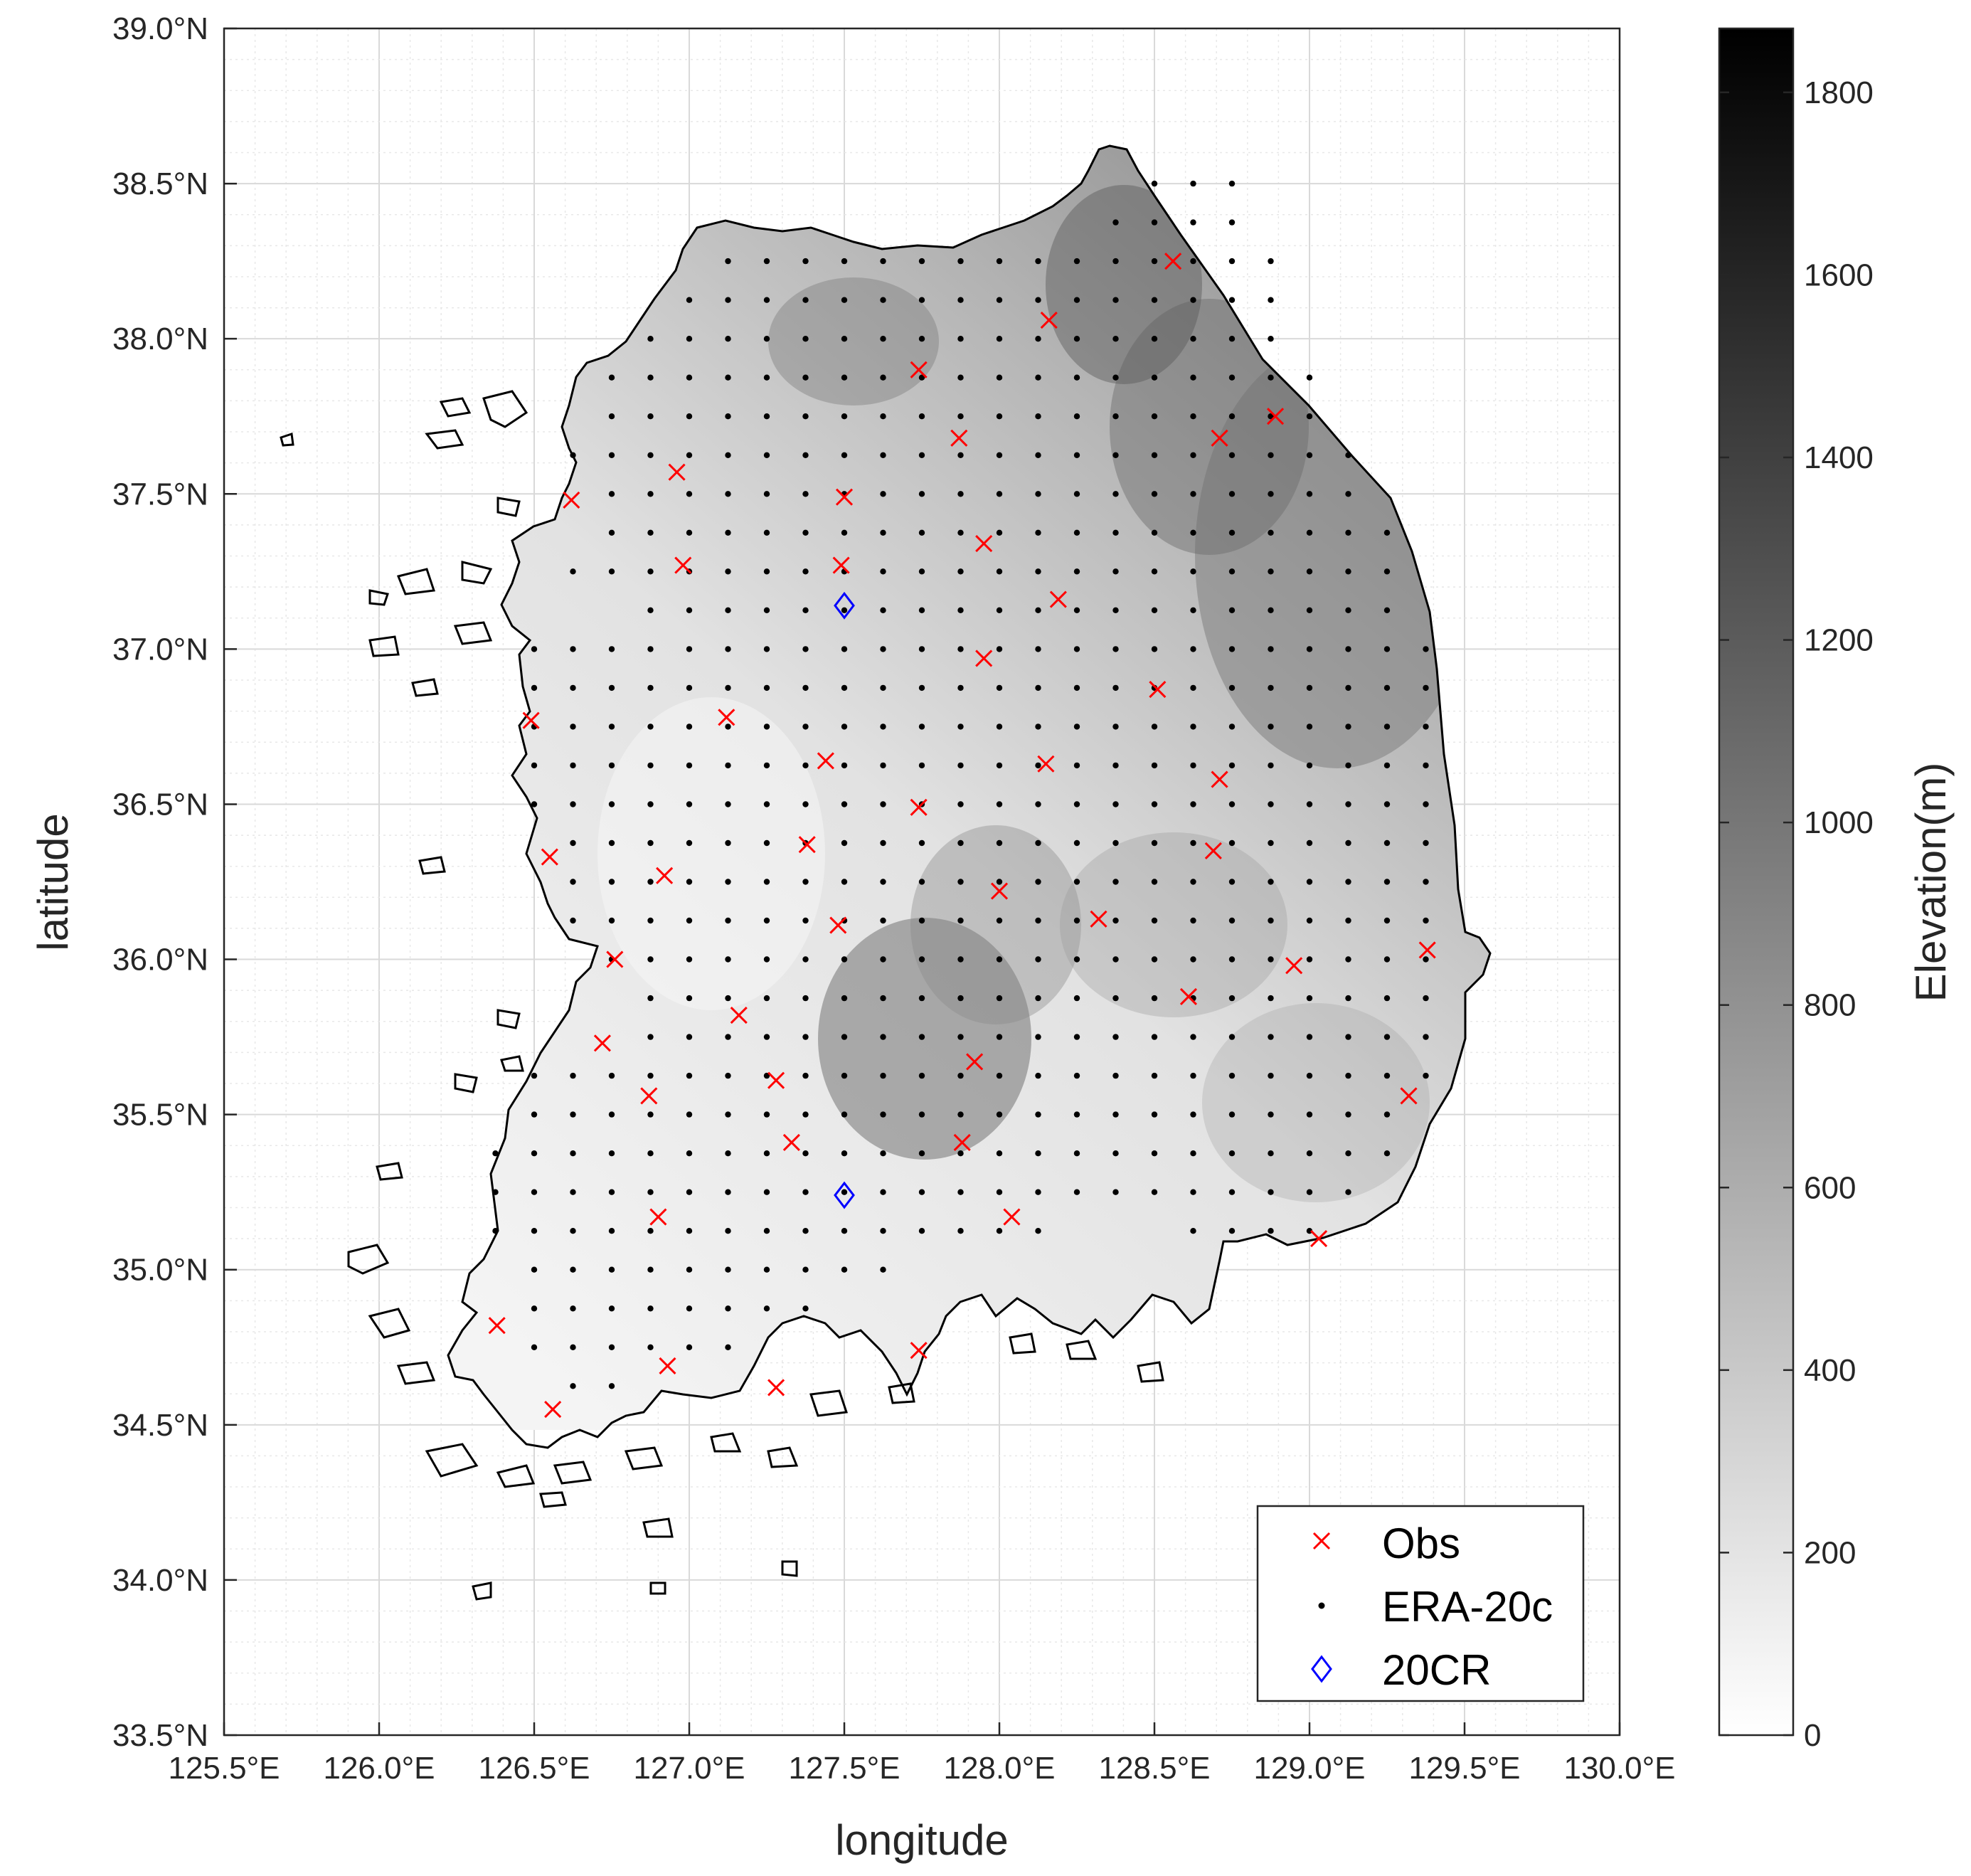  What do you see at coordinates (1420, 1603) in the screenshot?
I see `legend: Obs ERA-20c 20CR` at bounding box center [1420, 1603].